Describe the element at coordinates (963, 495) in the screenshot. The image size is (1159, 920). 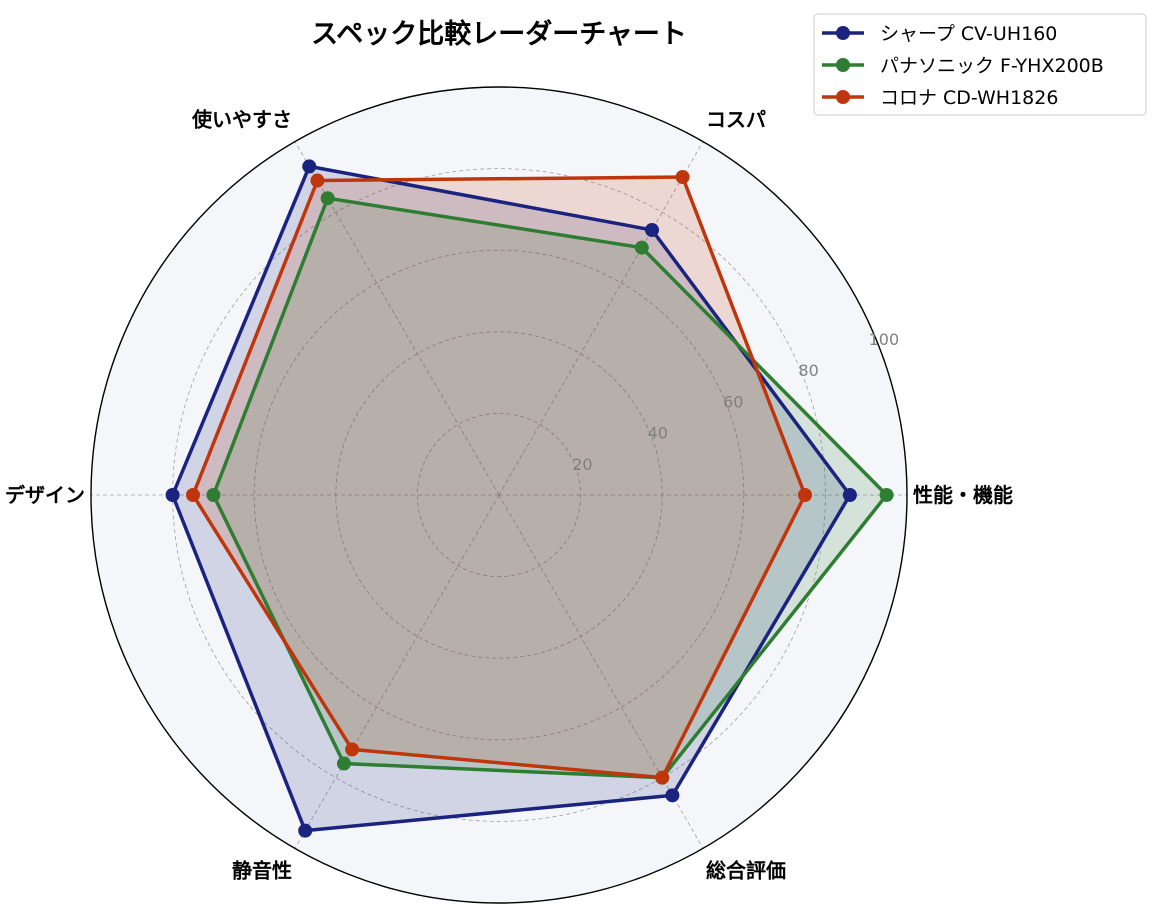
I see `axis-label-0: 性能・機能` at that location.